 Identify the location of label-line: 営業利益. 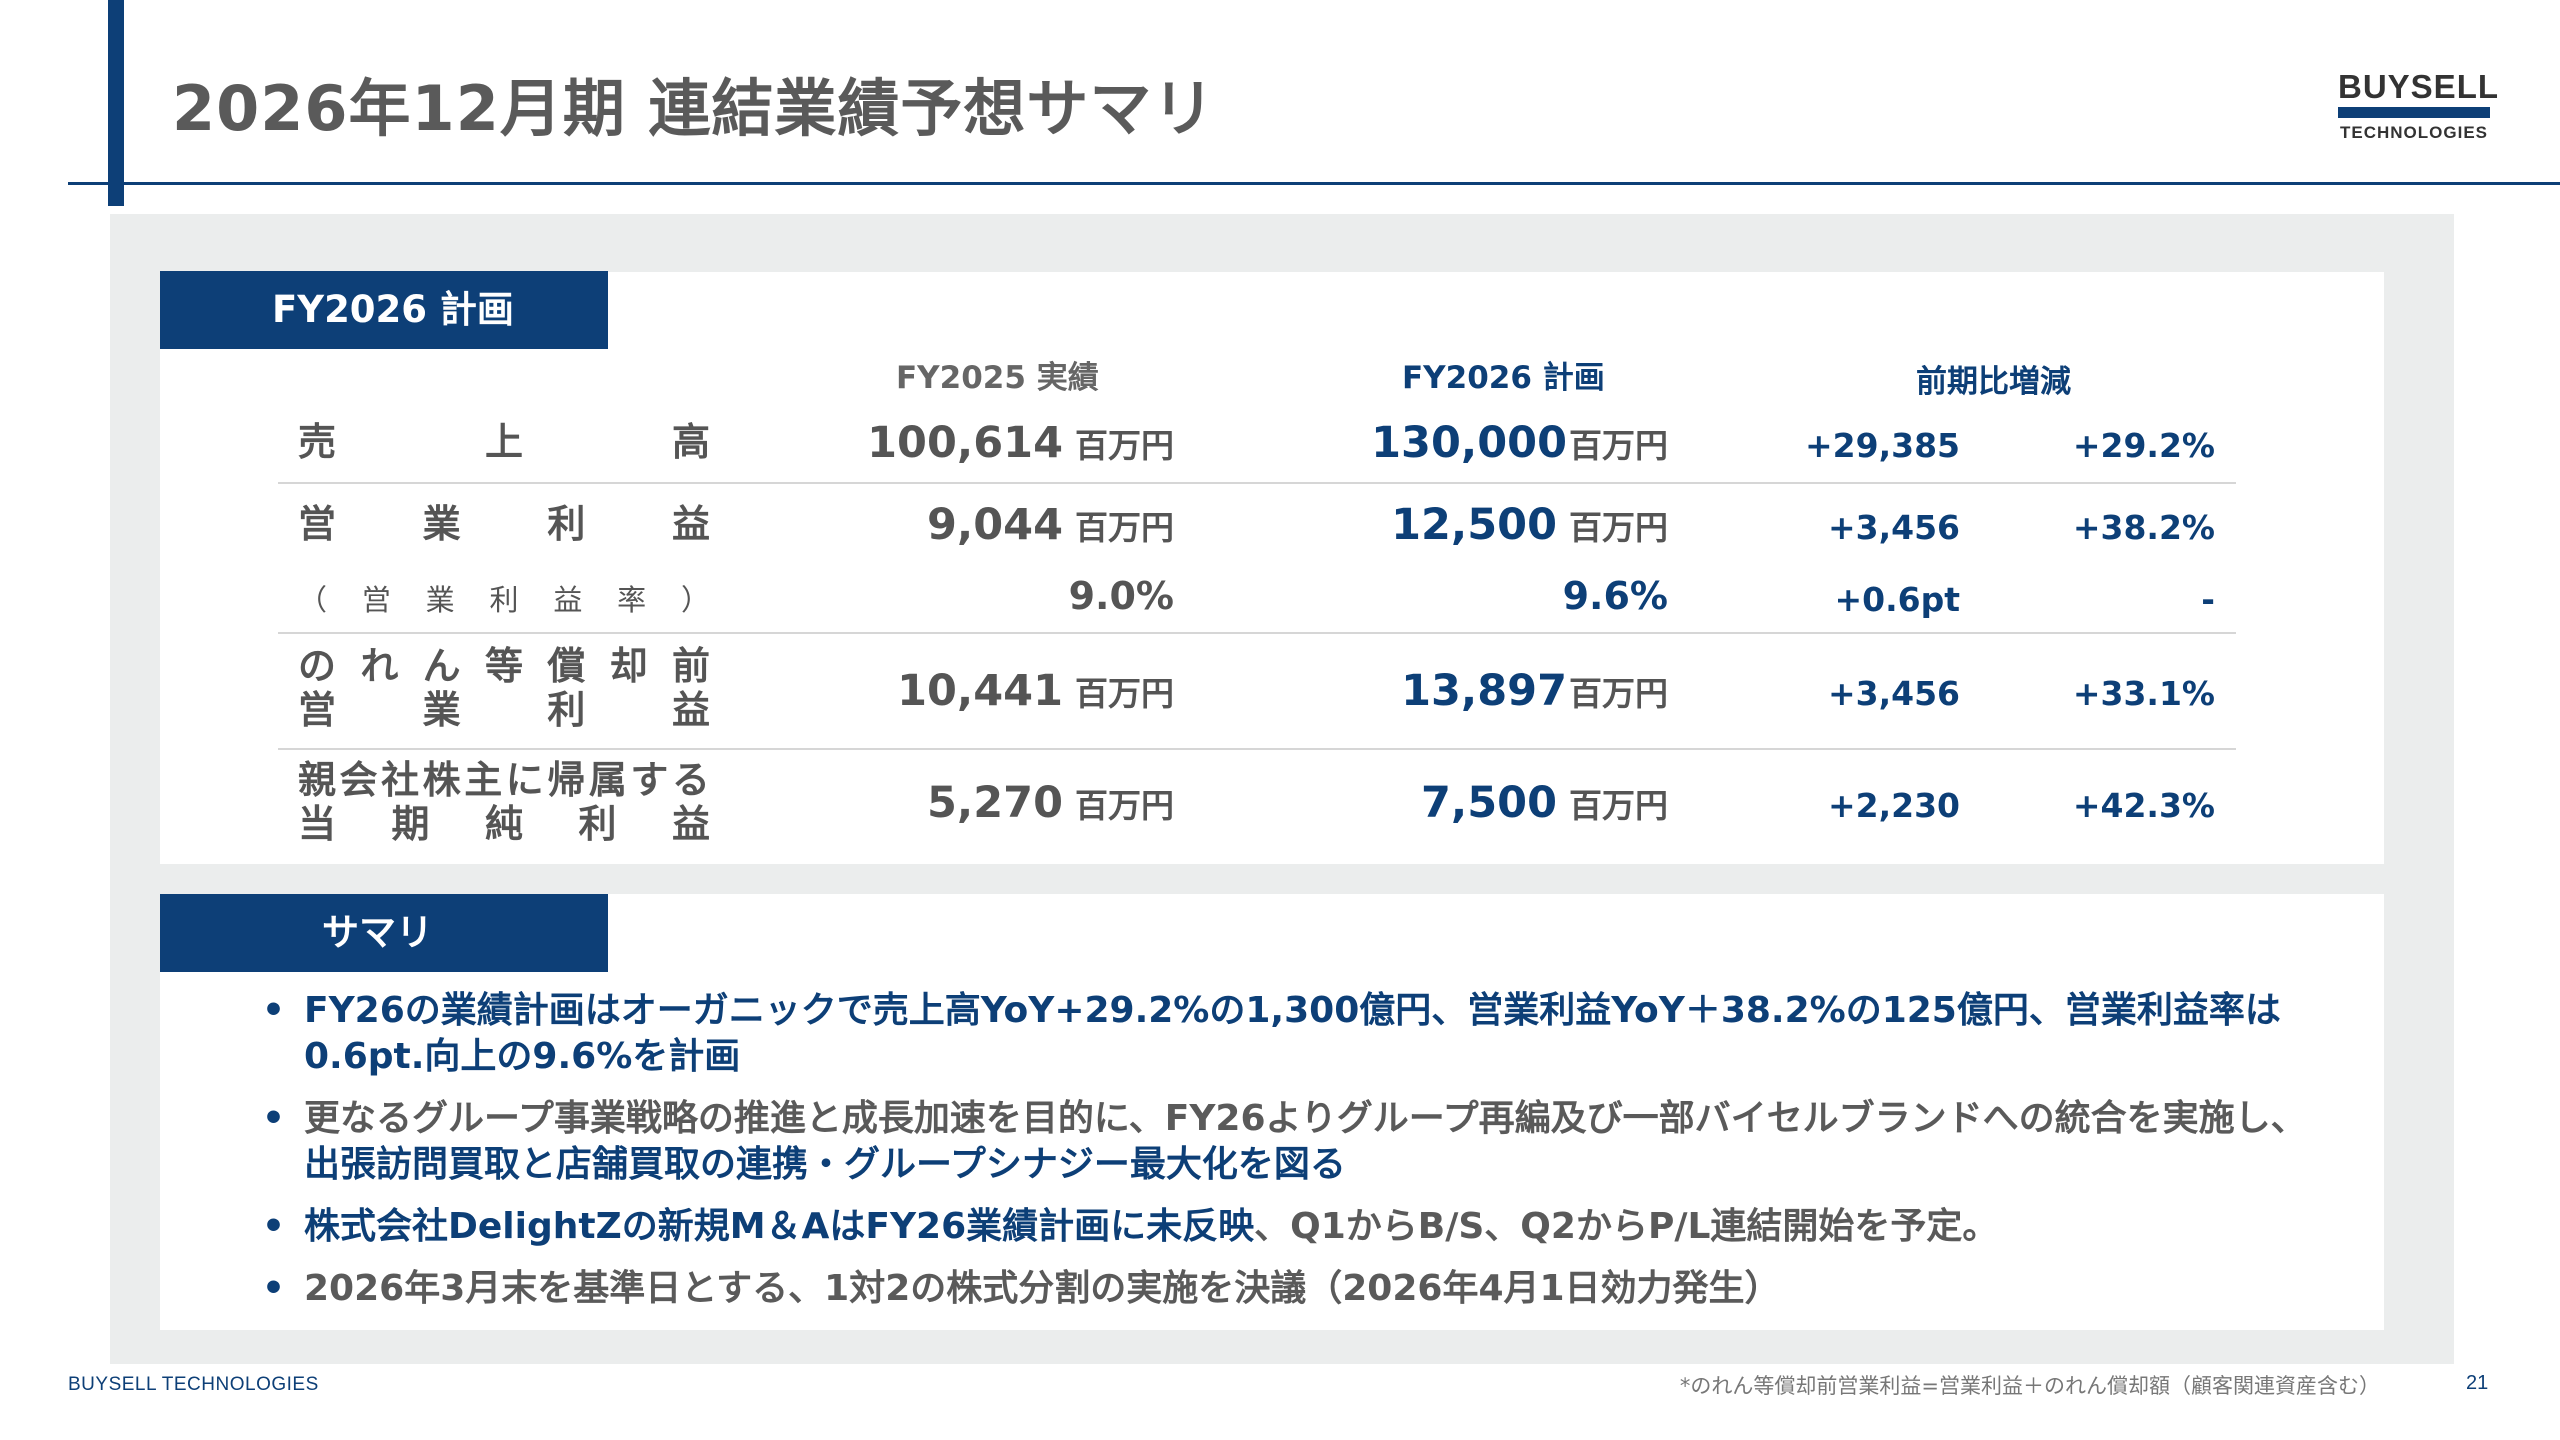
(504, 524).